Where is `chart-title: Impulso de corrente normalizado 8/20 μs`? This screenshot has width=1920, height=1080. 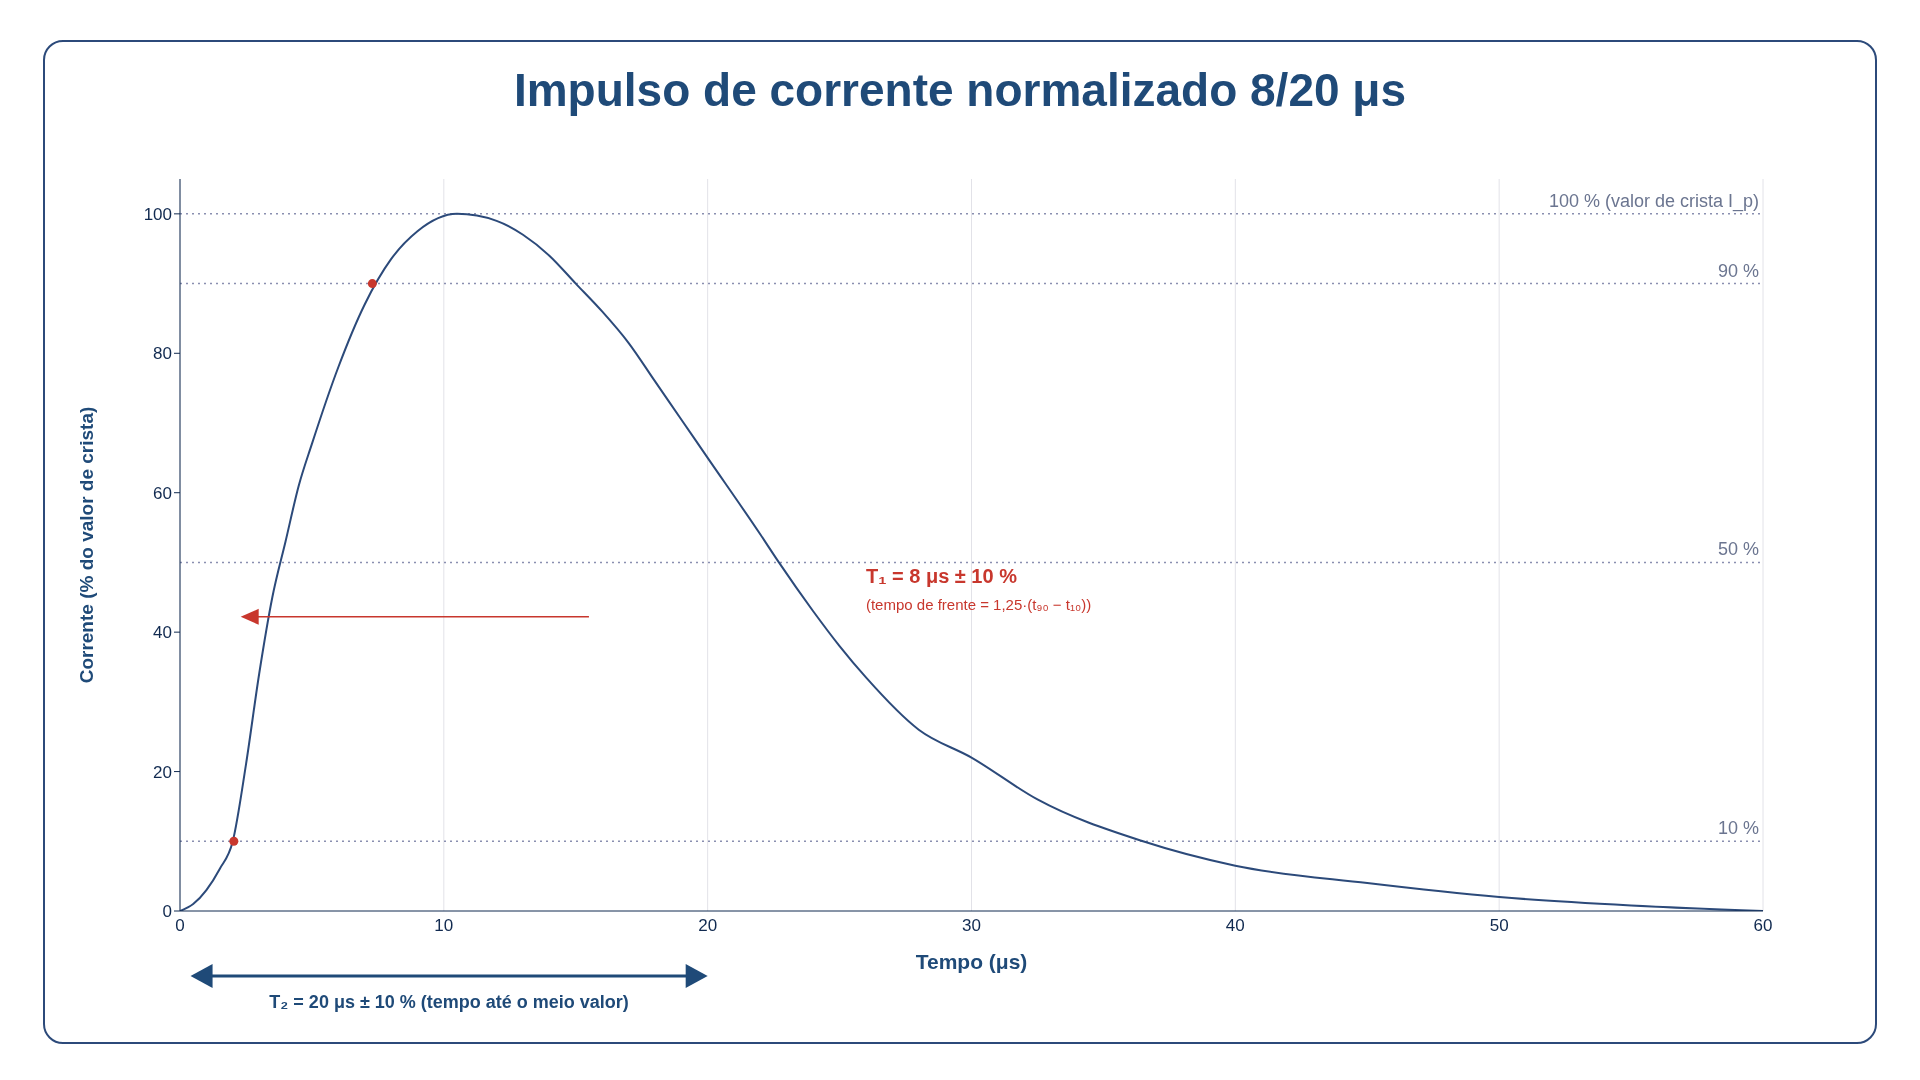 chart-title: Impulso de corrente normalizado 8/20 μs is located at coordinates (960, 90).